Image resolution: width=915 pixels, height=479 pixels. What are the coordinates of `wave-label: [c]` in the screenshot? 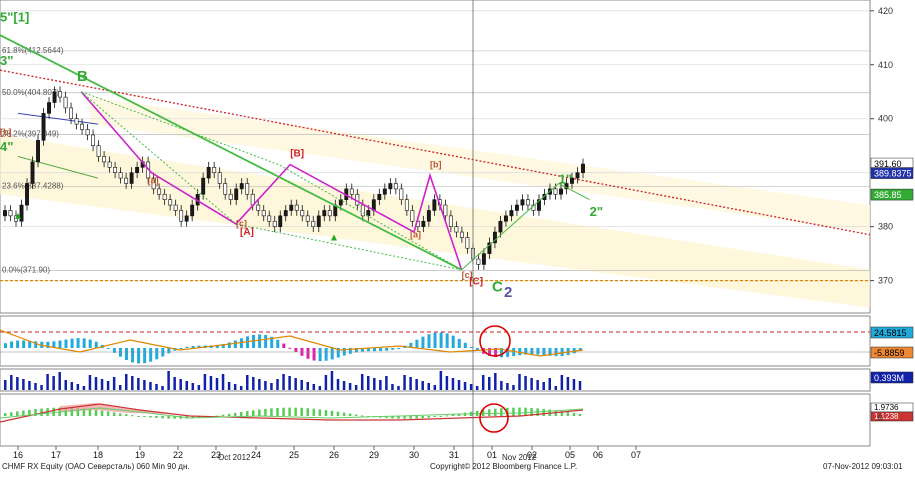 It's located at (467, 275).